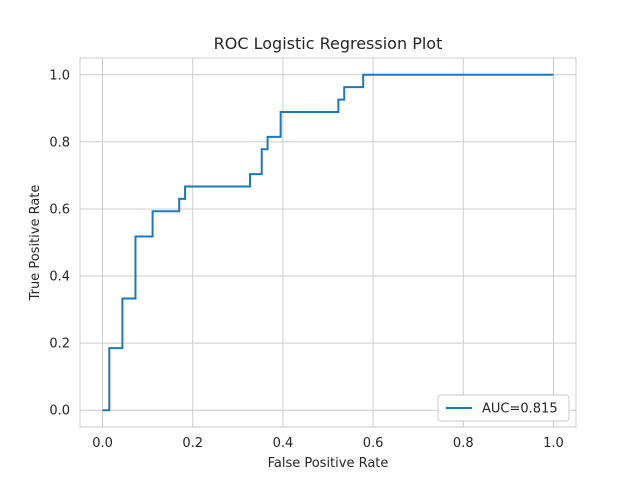 The height and width of the screenshot is (480, 640). Describe the element at coordinates (463, 443) in the screenshot. I see `x-tick-label: 0.8` at that location.